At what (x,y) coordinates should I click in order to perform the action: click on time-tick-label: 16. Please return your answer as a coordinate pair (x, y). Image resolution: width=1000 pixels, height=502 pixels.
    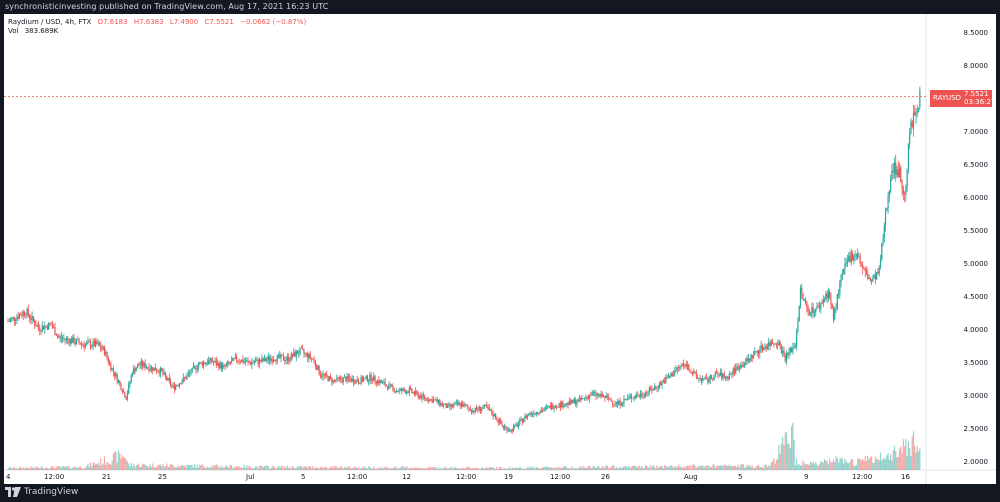
    Looking at the image, I should click on (905, 477).